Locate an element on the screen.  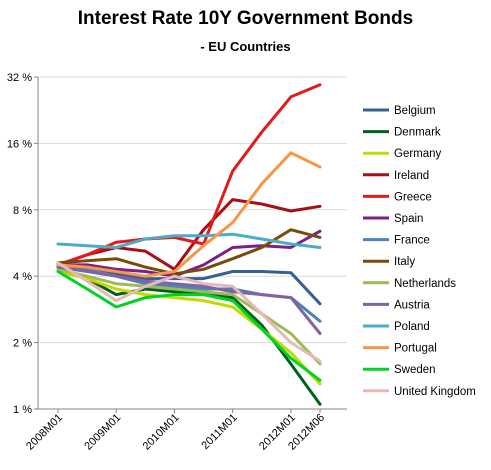
legend-label: Germany is located at coordinates (418, 154).